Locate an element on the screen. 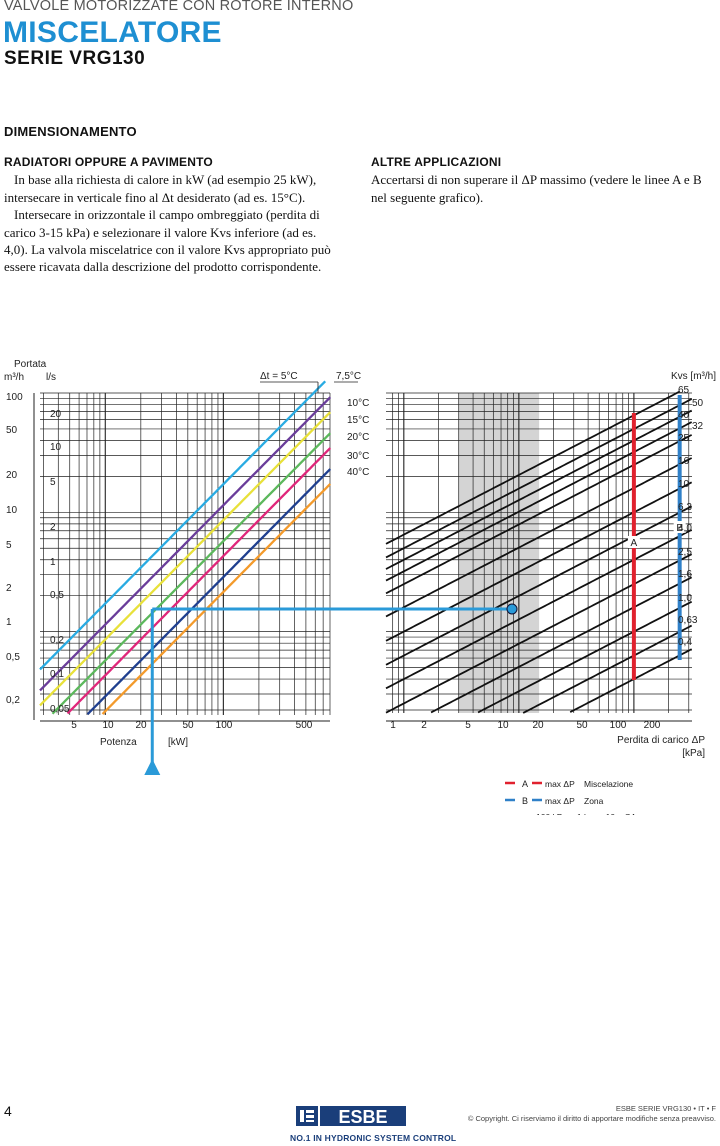  series-label: 30°C is located at coordinates (358, 456).